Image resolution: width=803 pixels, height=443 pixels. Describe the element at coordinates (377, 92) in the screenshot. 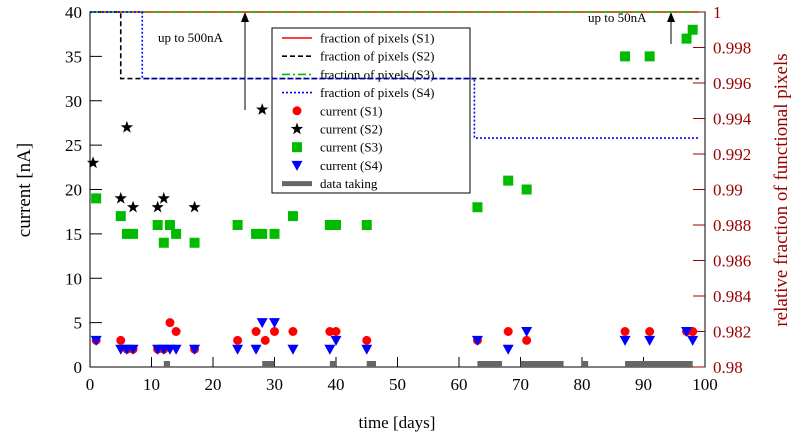

I see `legend-label: fraction of pixels (S4)` at that location.